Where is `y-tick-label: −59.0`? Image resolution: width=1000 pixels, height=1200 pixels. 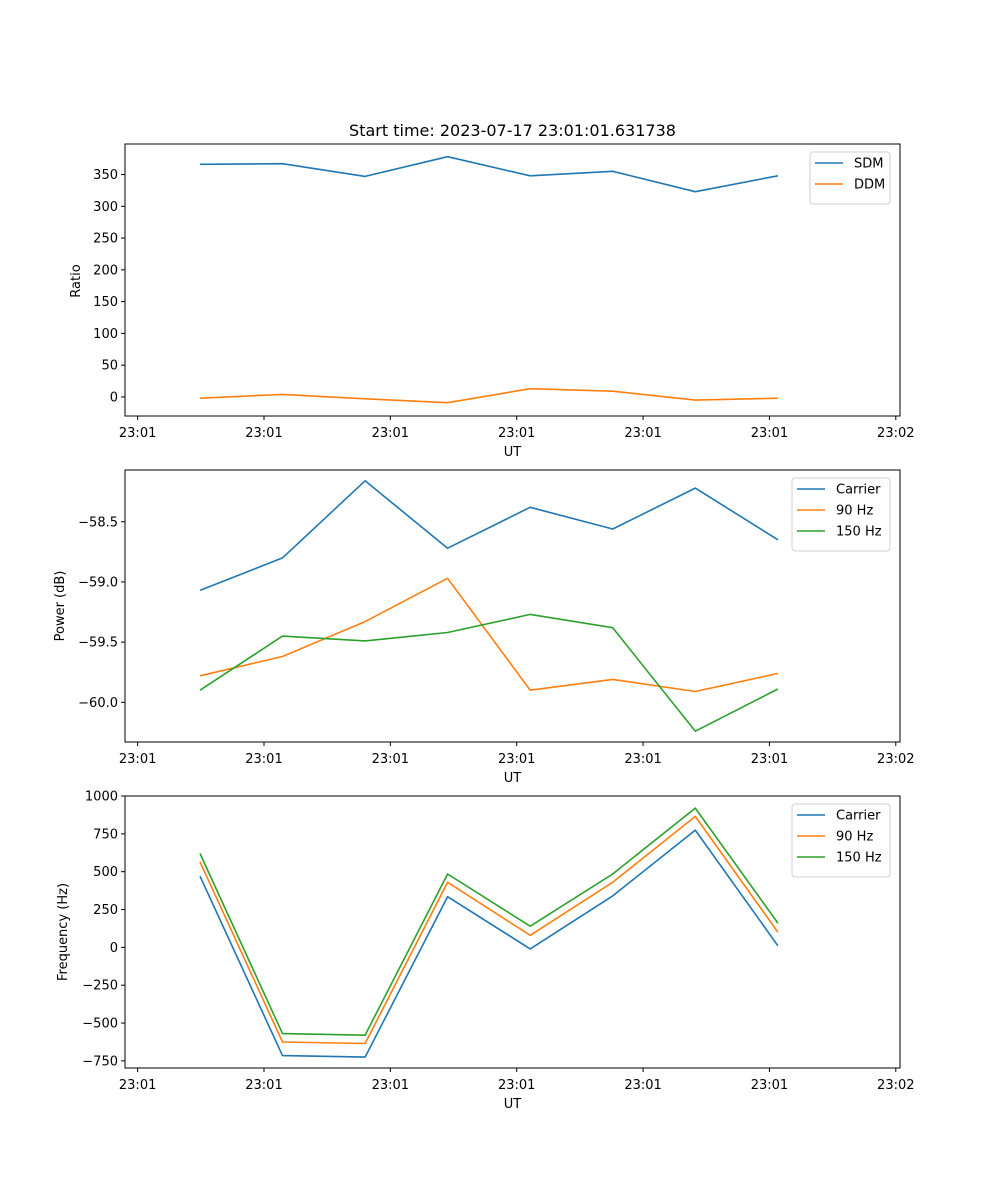 y-tick-label: −59.0 is located at coordinates (98, 582).